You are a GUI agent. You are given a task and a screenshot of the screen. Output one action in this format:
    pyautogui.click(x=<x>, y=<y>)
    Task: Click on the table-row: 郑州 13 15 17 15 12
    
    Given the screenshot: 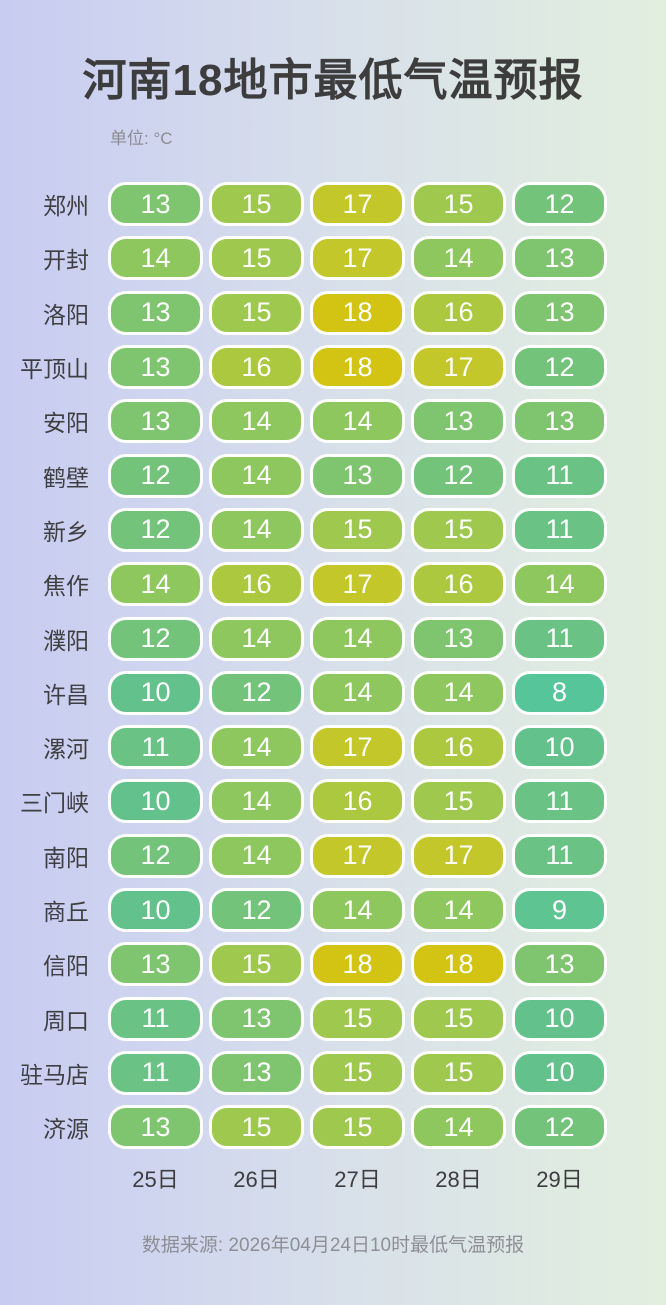 What is the action you would take?
    pyautogui.click(x=333, y=204)
    